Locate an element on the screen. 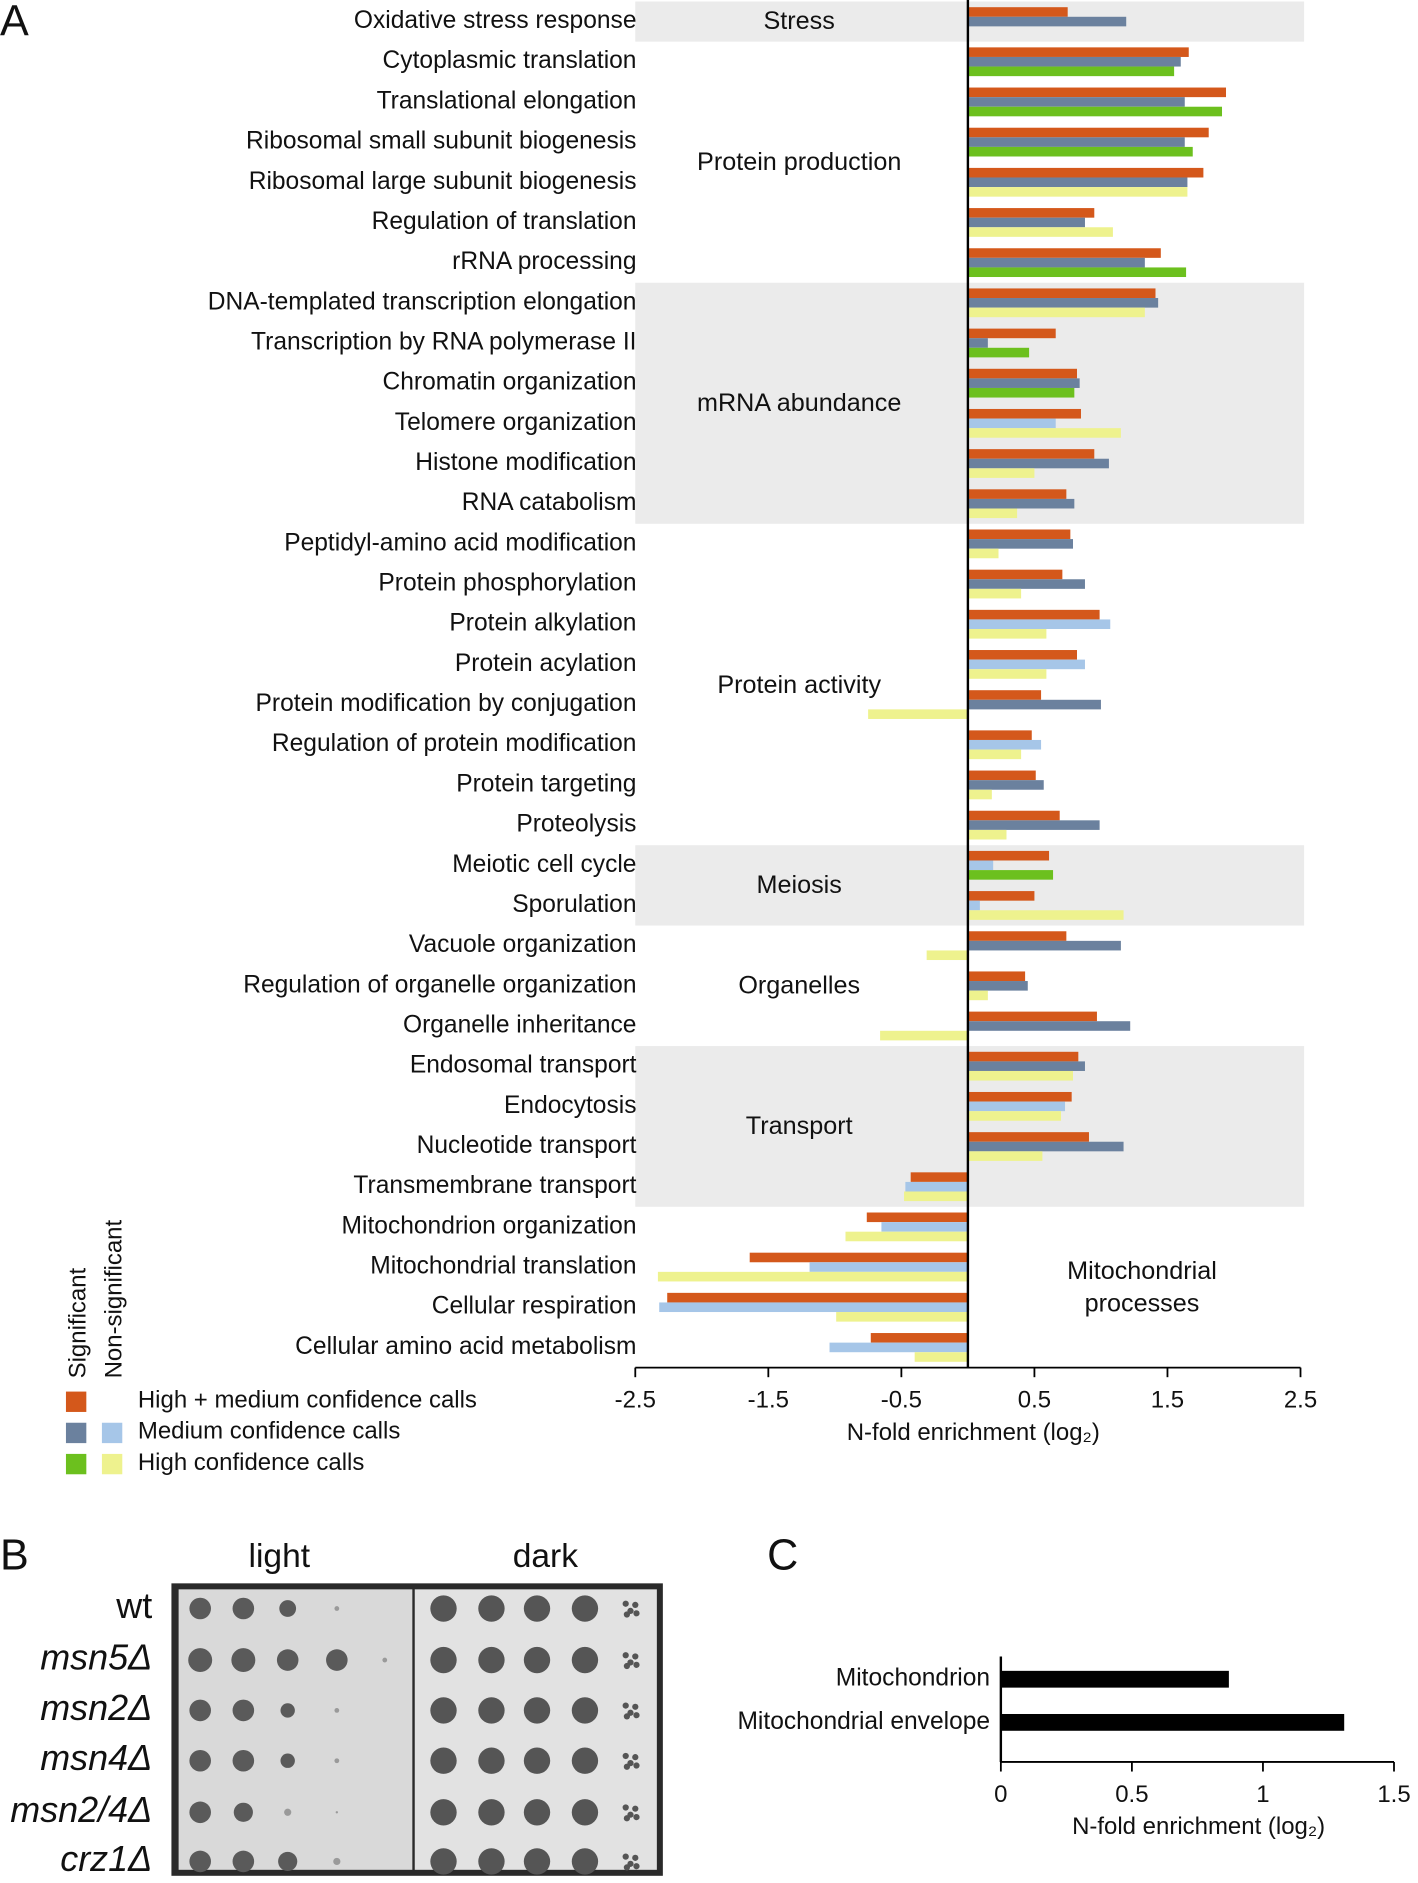 The height and width of the screenshot is (1883, 1418). strain-label: msn2Δ is located at coordinates (96, 1707).